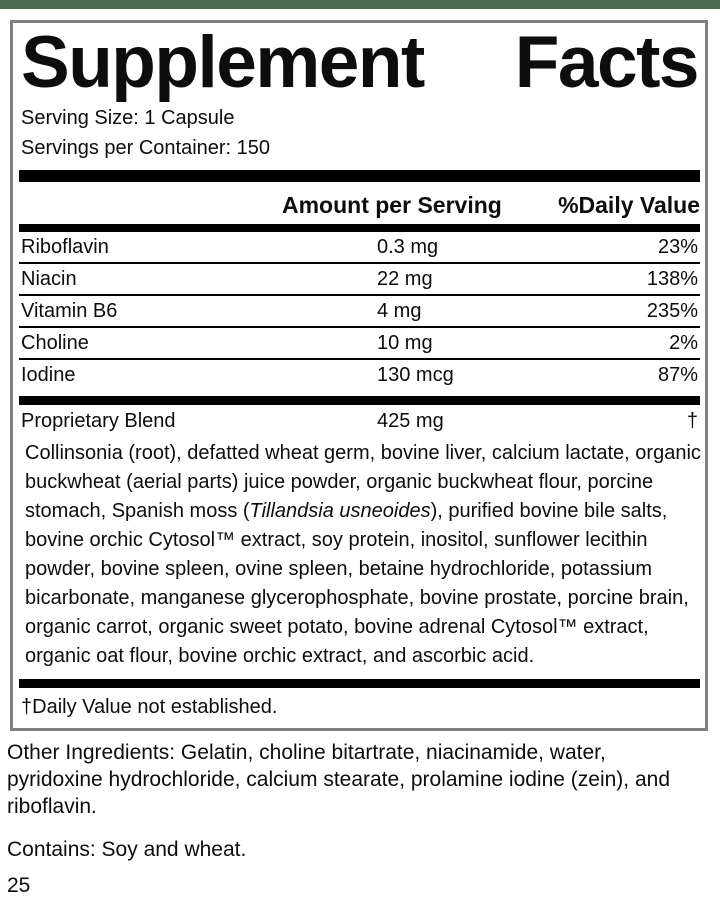 The width and height of the screenshot is (720, 902). What do you see at coordinates (359, 280) in the screenshot?
I see `table-row-niacin: Niacin 22 mg 138%` at bounding box center [359, 280].